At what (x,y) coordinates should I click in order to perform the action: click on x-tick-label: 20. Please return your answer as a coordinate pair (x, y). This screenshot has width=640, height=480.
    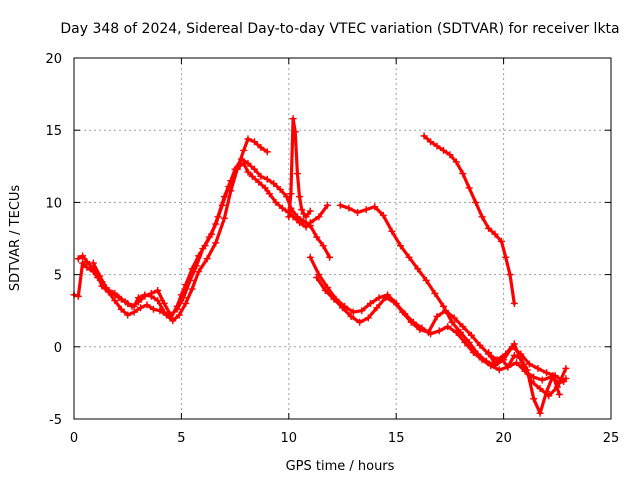
    Looking at the image, I should click on (503, 438).